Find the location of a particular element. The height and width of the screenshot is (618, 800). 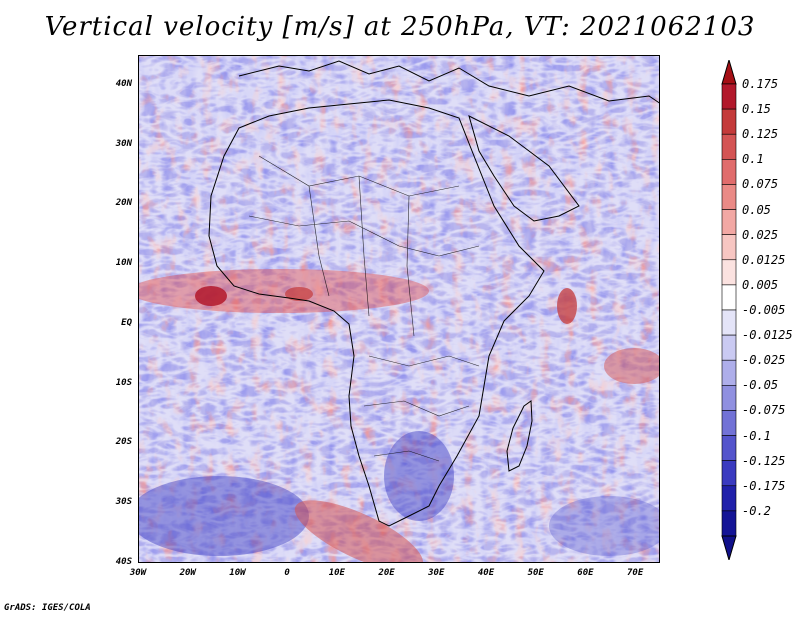

madagascar-coastline is located at coordinates (519, 436).